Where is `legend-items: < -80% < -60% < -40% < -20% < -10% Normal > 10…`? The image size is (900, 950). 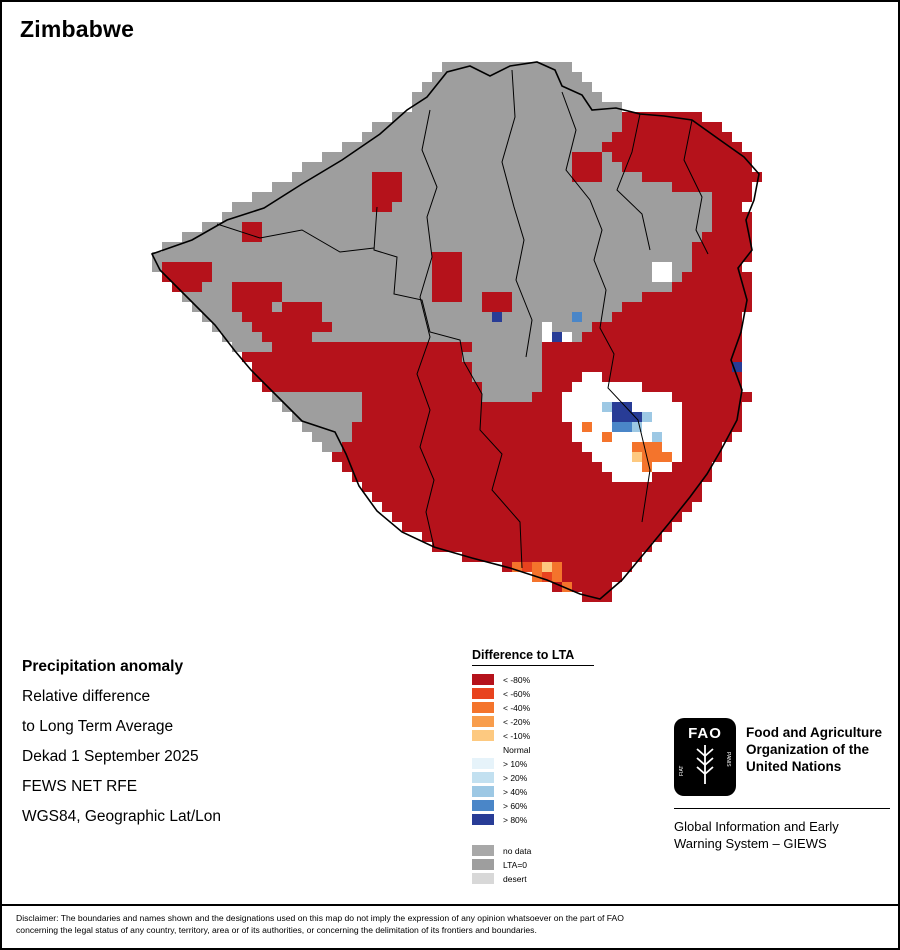 legend-items: < -80% < -60% < -40% < -20% < -10% Normal > 10… is located at coordinates (547, 779).